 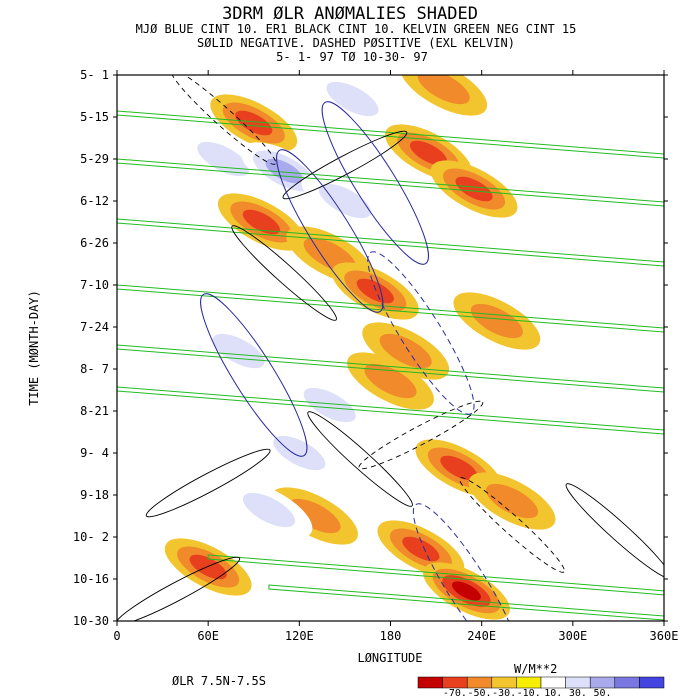 What do you see at coordinates (94, 243) in the screenshot?
I see `y-tick-label: 6-26` at bounding box center [94, 243].